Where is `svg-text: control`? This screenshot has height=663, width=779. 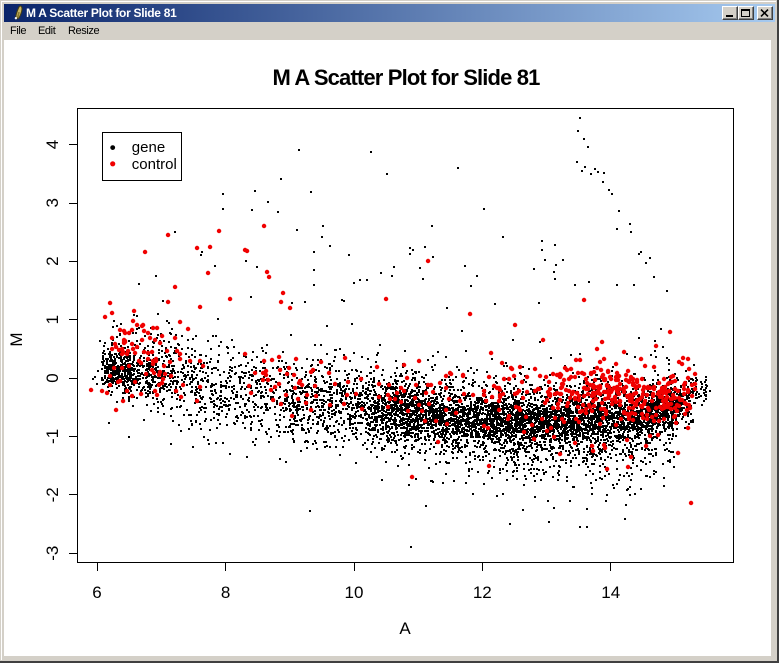 svg-text: control is located at coordinates (154, 164).